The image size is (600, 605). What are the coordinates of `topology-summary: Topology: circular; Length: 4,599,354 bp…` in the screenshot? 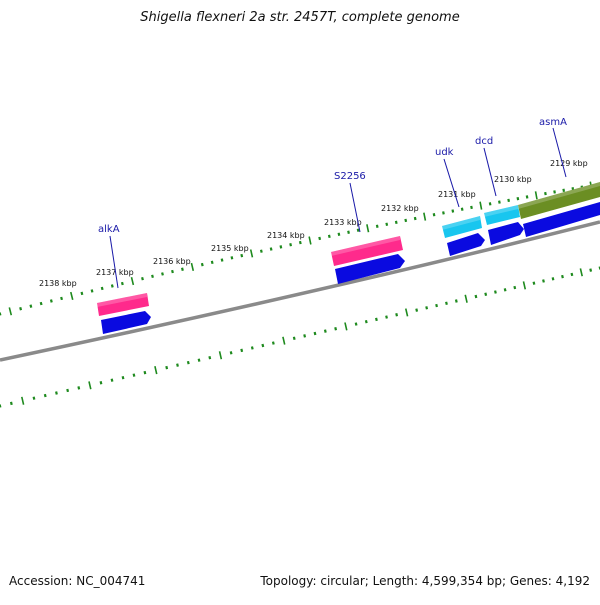 It's located at (425, 581).